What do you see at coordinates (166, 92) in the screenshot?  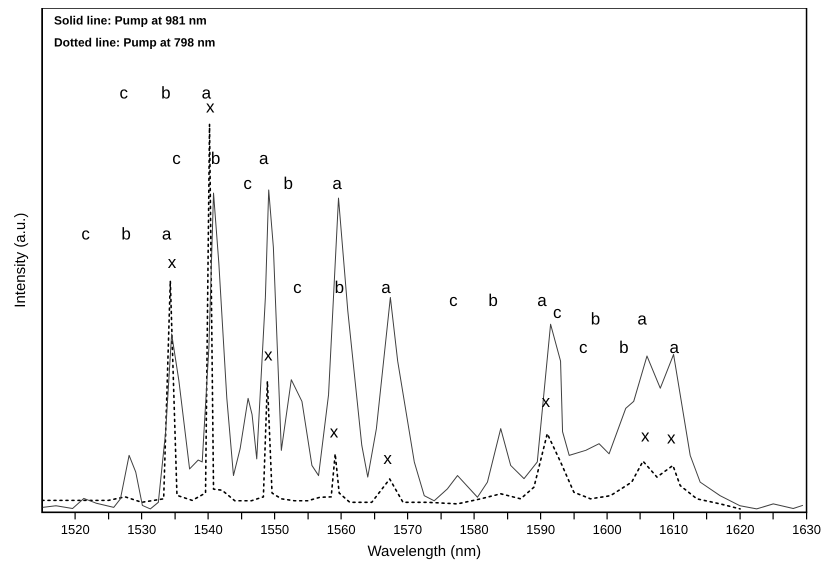 I see `text: b` at bounding box center [166, 92].